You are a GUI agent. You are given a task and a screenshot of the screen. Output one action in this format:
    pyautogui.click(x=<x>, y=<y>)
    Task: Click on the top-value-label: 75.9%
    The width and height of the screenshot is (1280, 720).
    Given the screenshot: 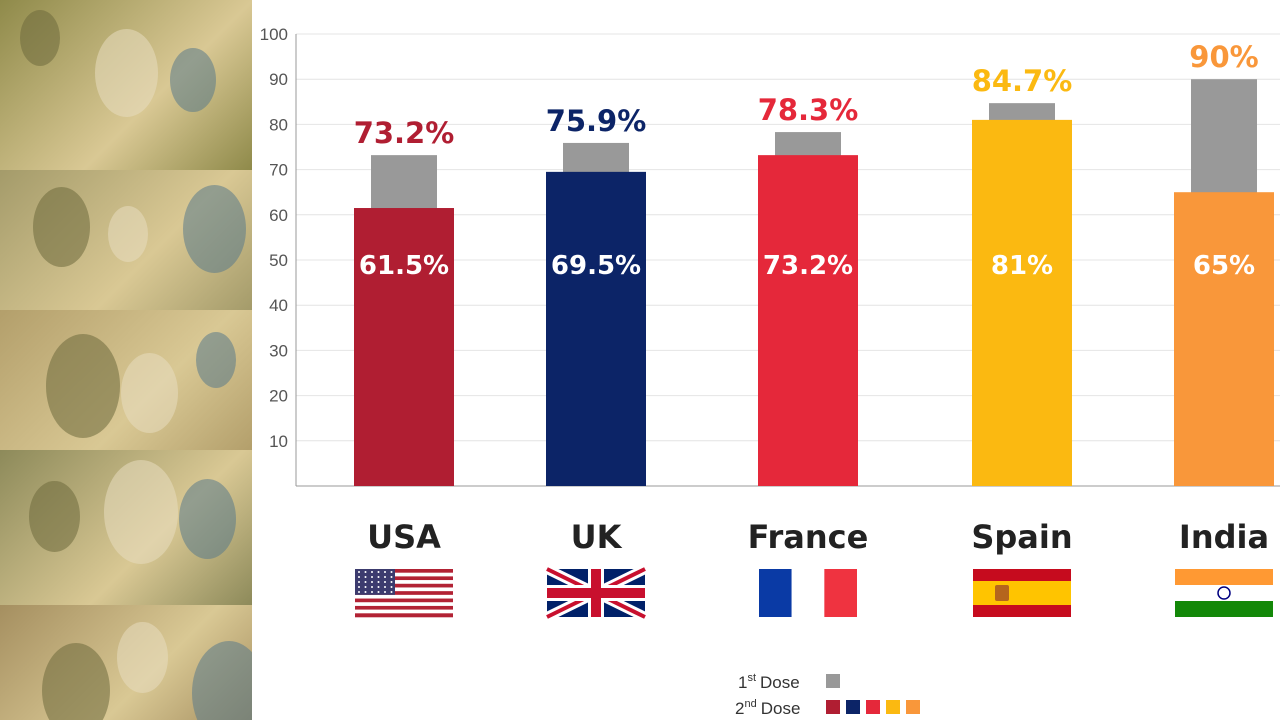 What is the action you would take?
    pyautogui.click(x=596, y=121)
    